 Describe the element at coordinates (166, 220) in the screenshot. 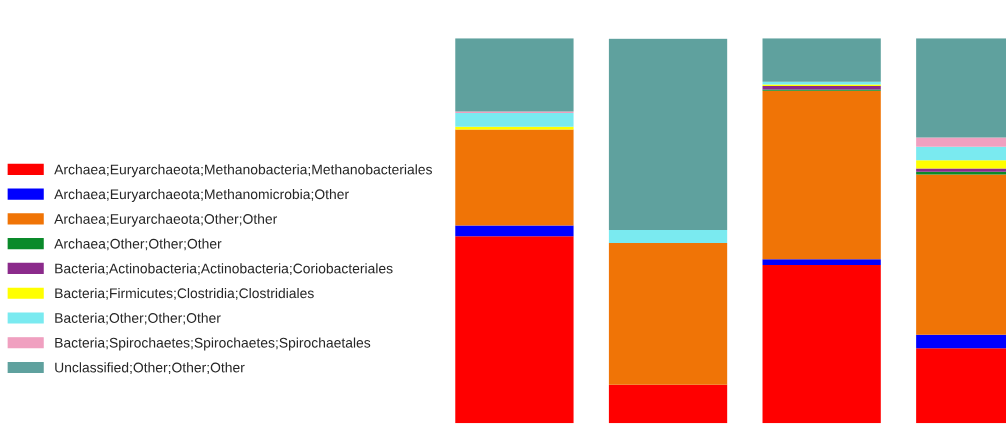

I see `legend-label: Archaea;Euryarchaeota;Other;Other` at that location.